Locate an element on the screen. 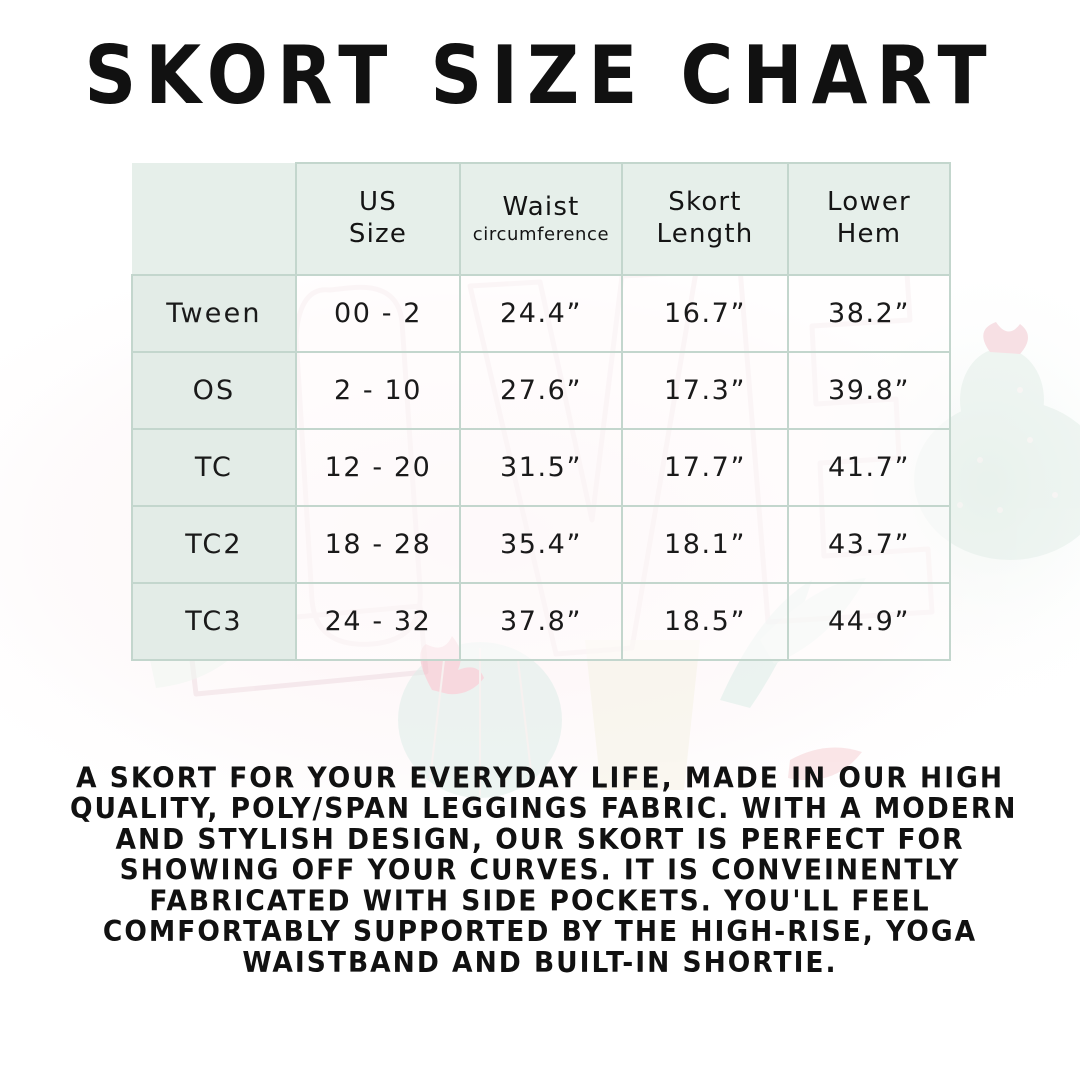  cell-tc-lower-hem: 41.7” is located at coordinates (869, 467).